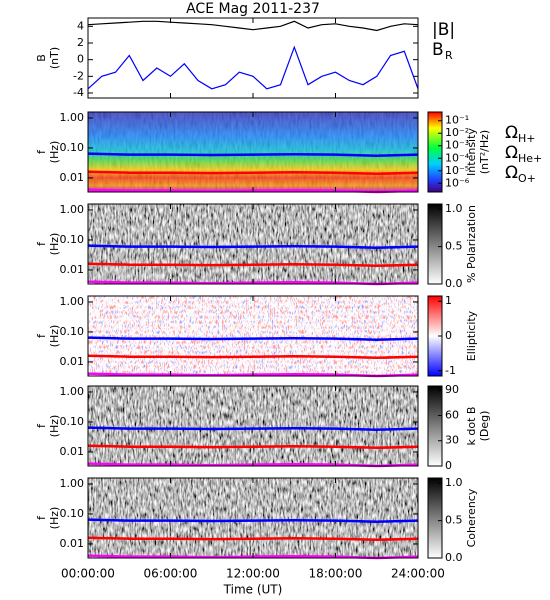 This screenshot has width=550, height=600. I want to click on legend-label: |B|, so click(443, 30).